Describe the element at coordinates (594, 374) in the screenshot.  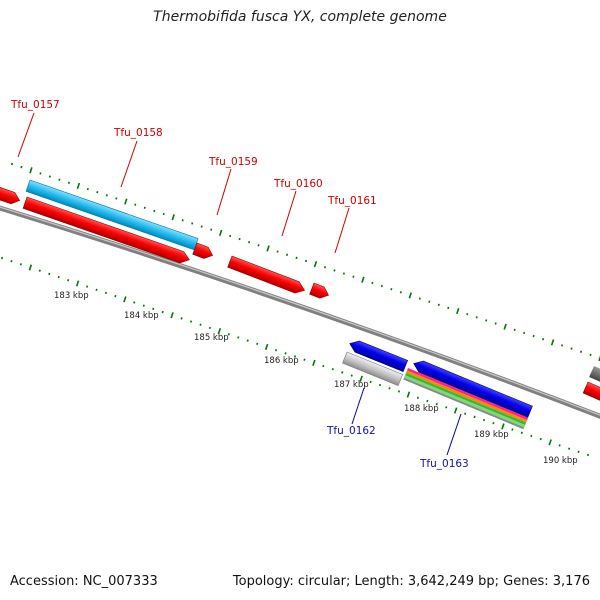
I see `feature-edge-dark` at that location.